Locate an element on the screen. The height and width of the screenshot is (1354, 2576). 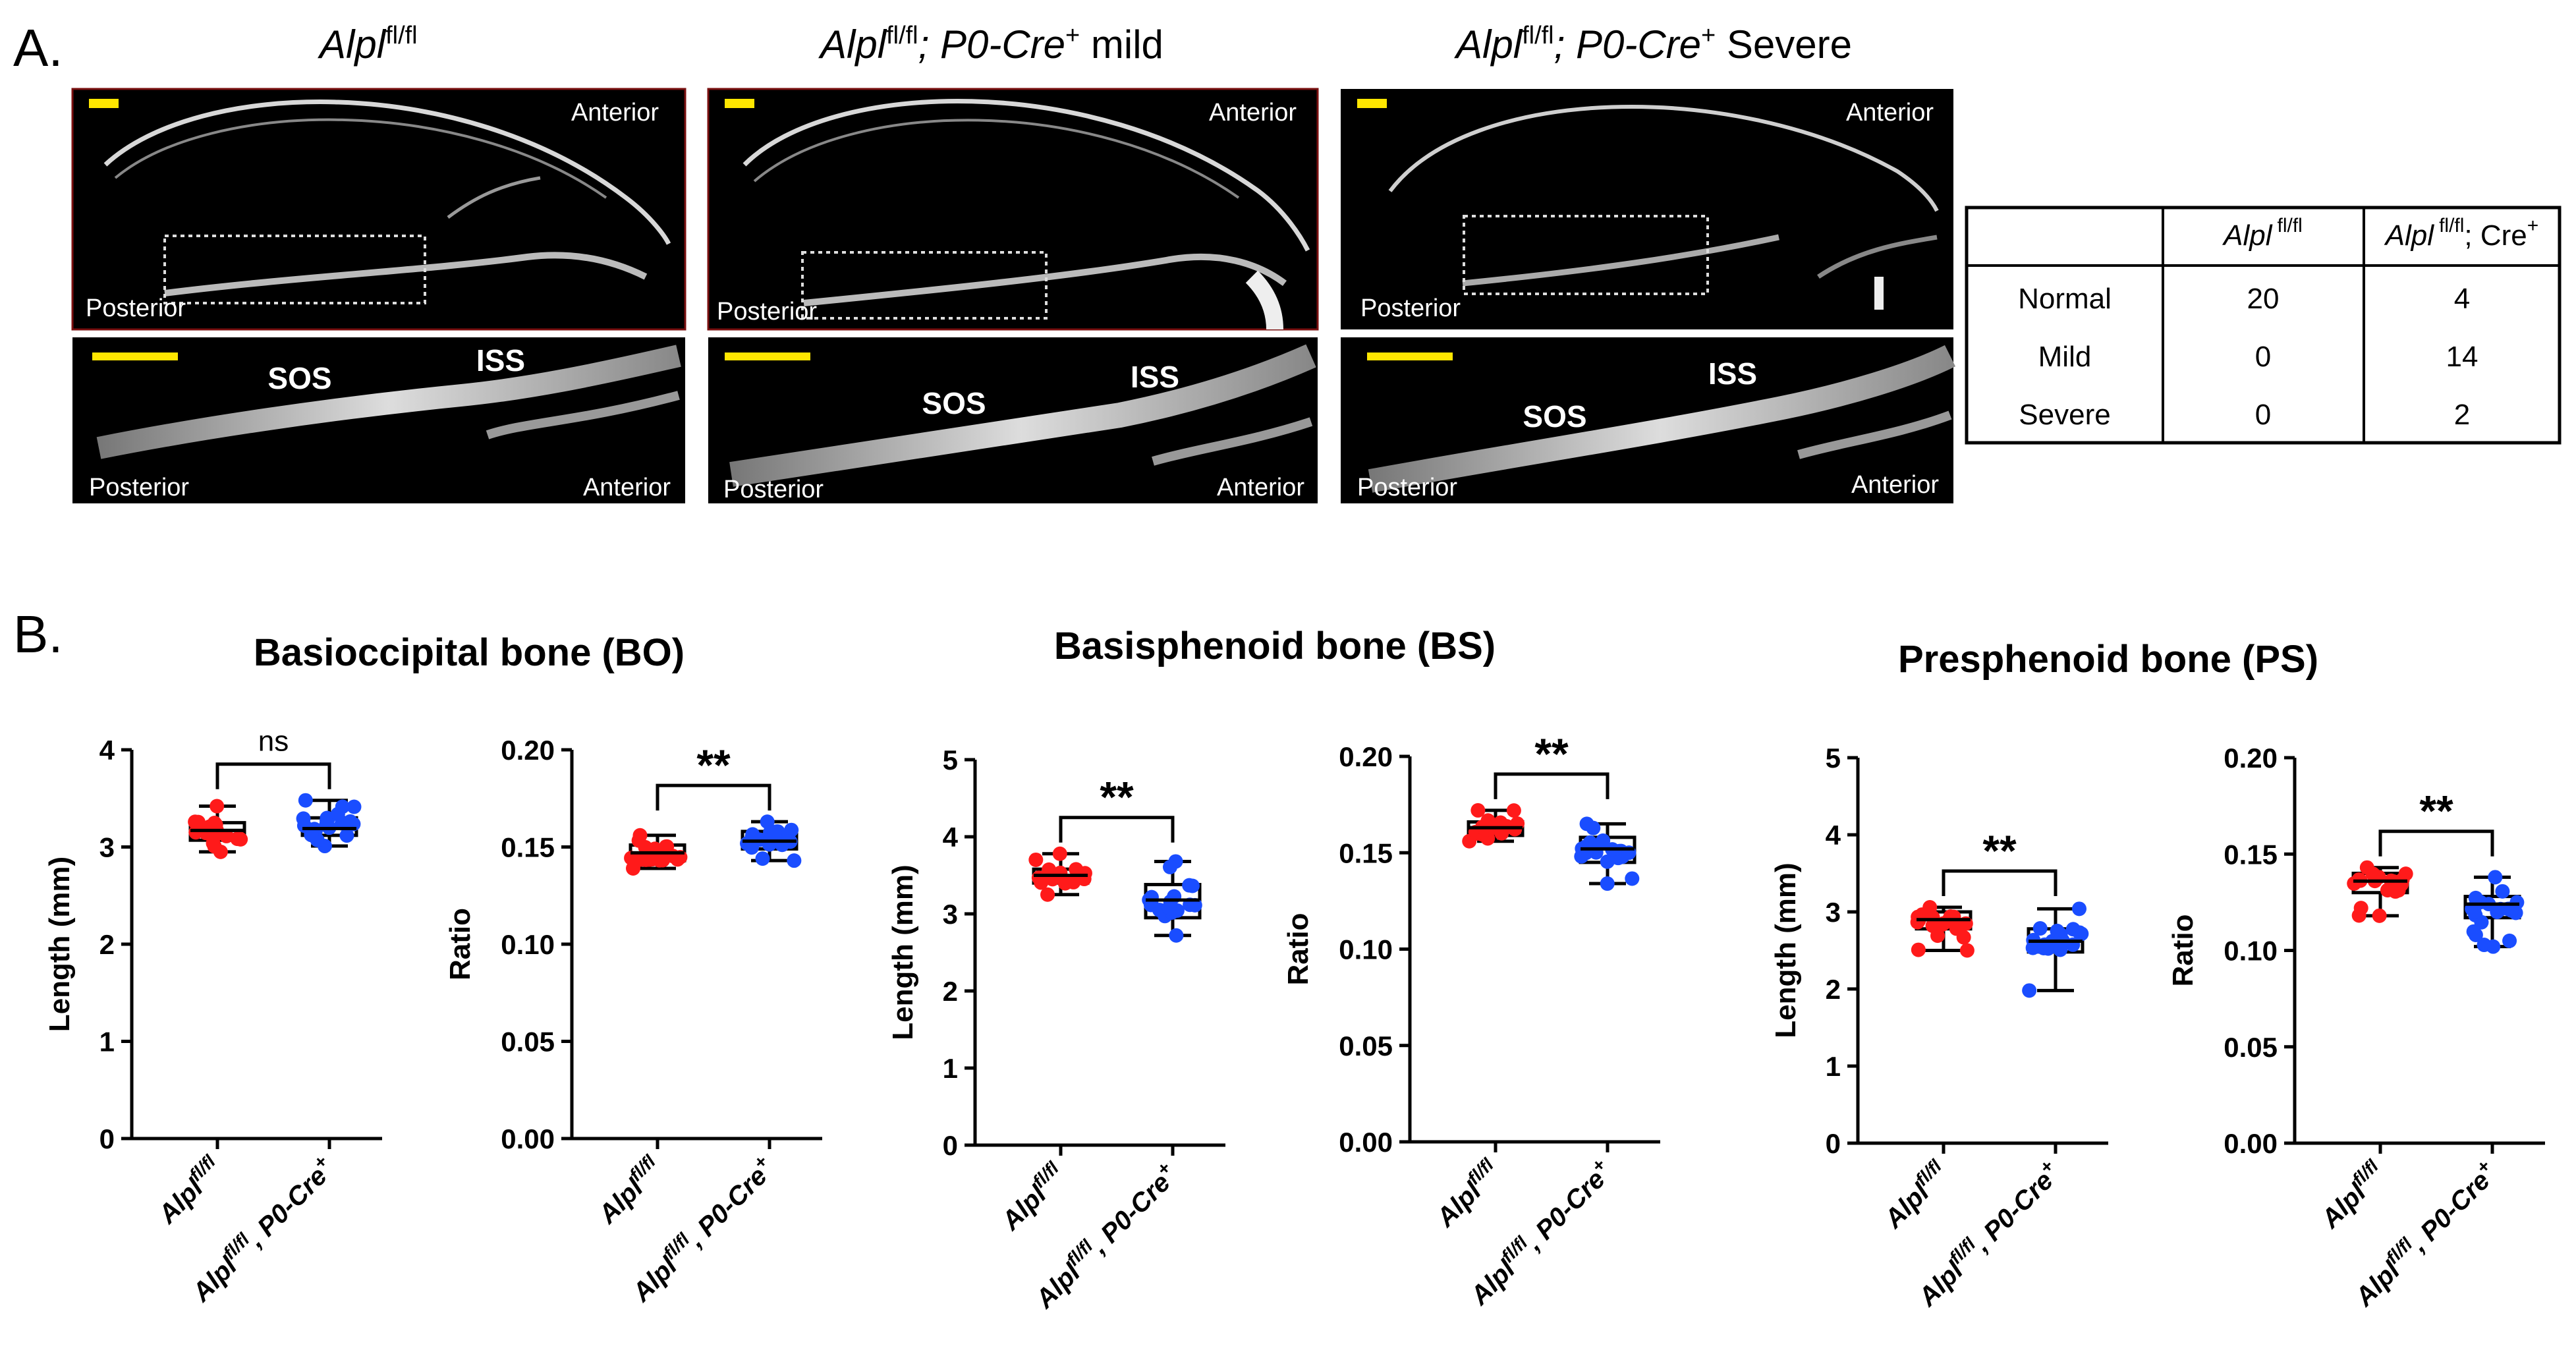
table-row-label: Normal is located at coordinates (2065, 299).